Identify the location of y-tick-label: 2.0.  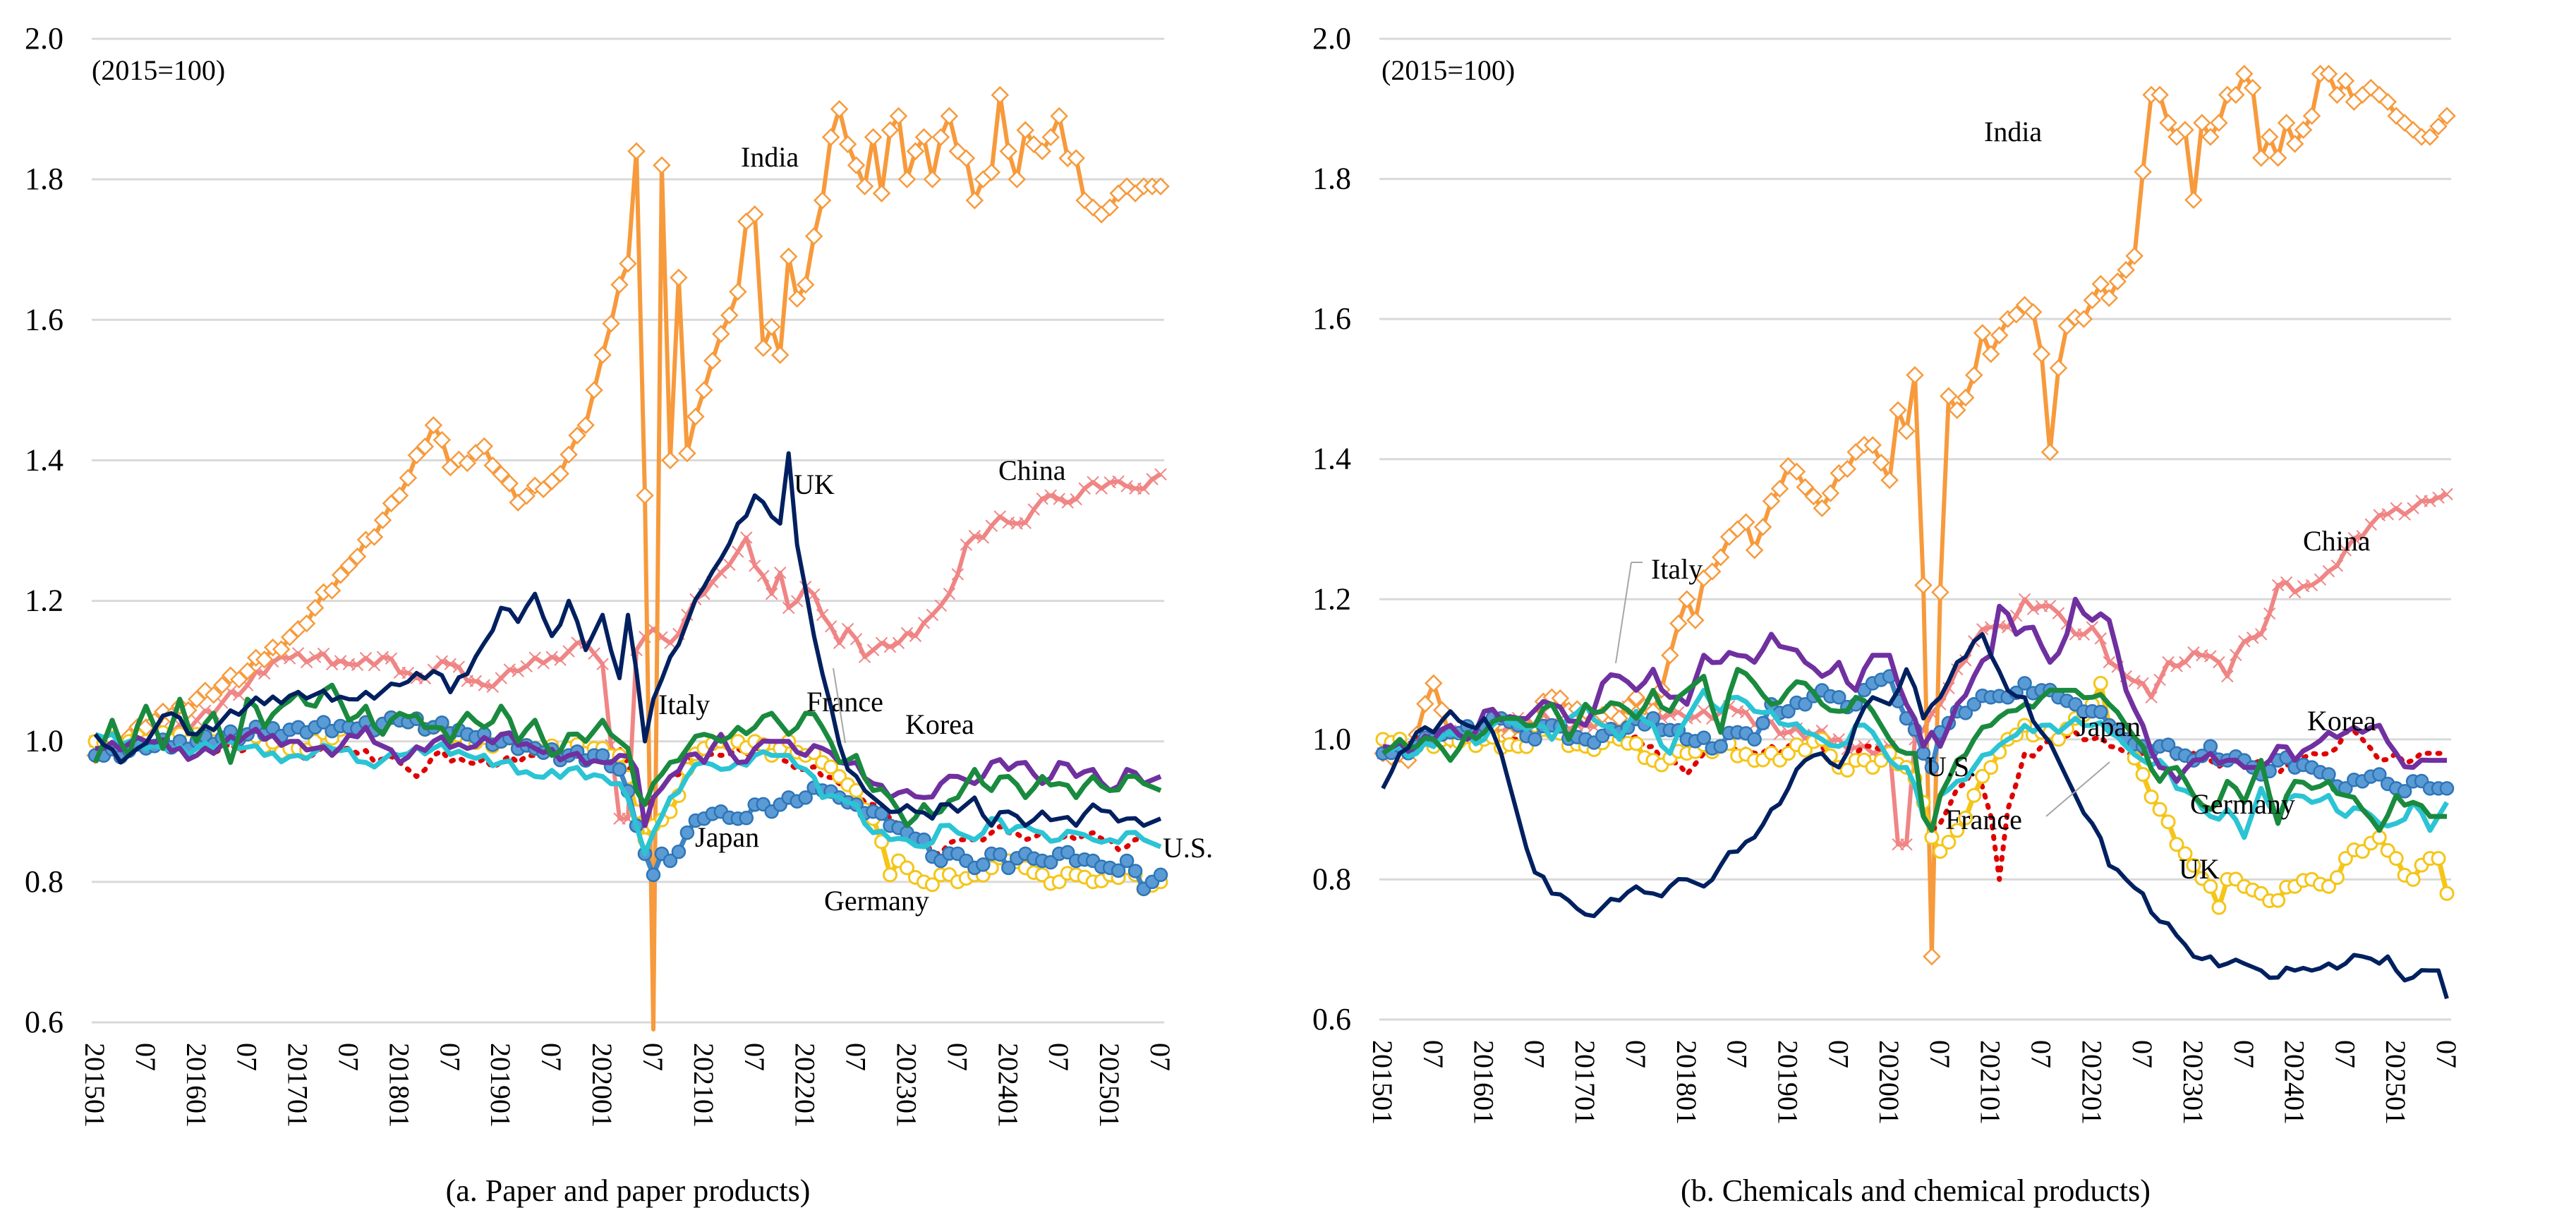
(45, 38).